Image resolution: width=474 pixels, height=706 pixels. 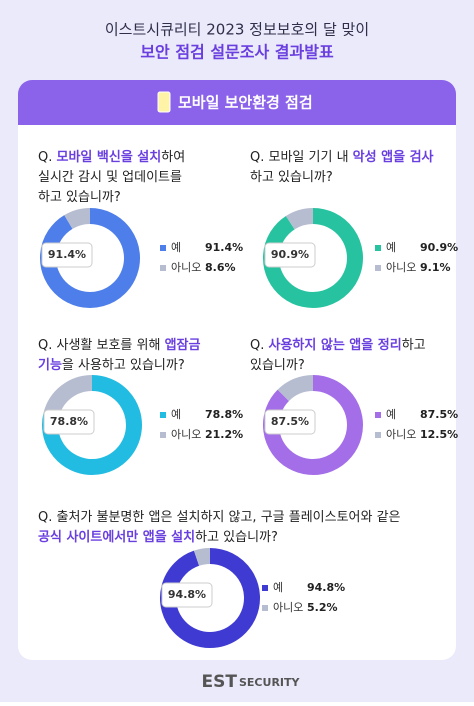 I want to click on question-text: 있습니까?, so click(x=277, y=365).